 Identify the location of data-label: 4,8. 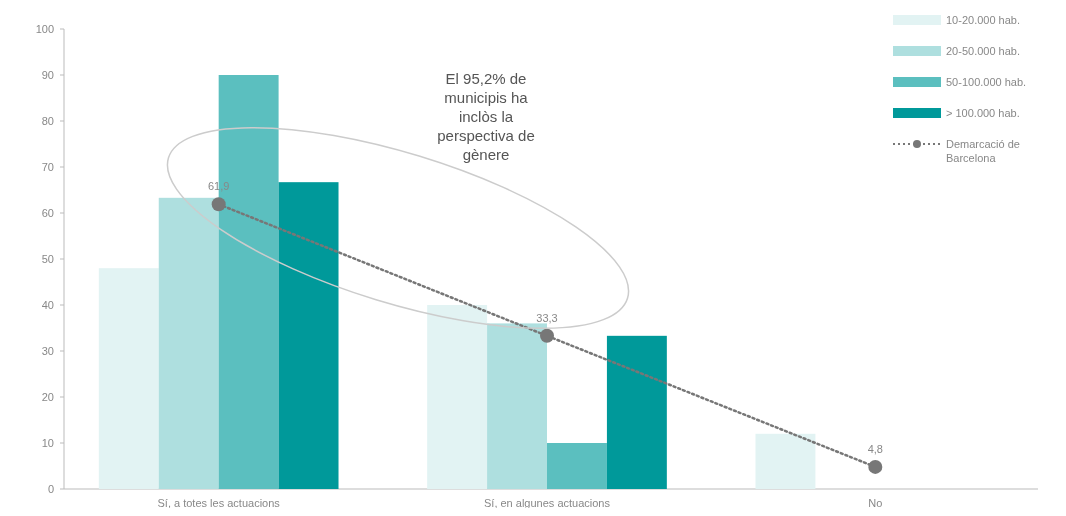
(875, 448).